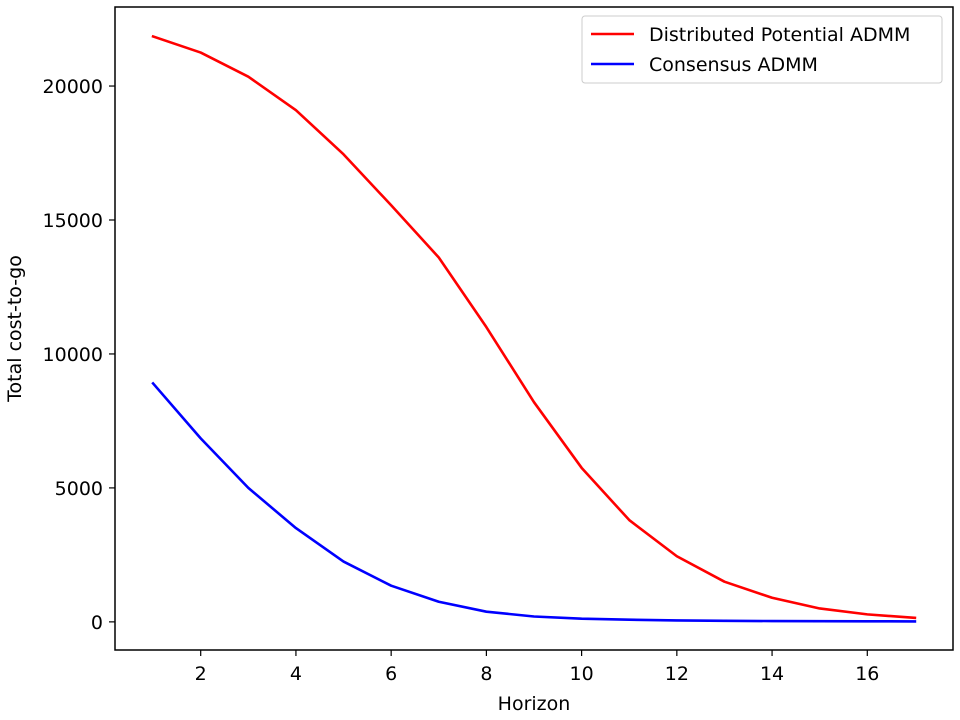 This screenshot has height=720, width=960. What do you see at coordinates (73, 355) in the screenshot?
I see `y-tick-label: 10000` at bounding box center [73, 355].